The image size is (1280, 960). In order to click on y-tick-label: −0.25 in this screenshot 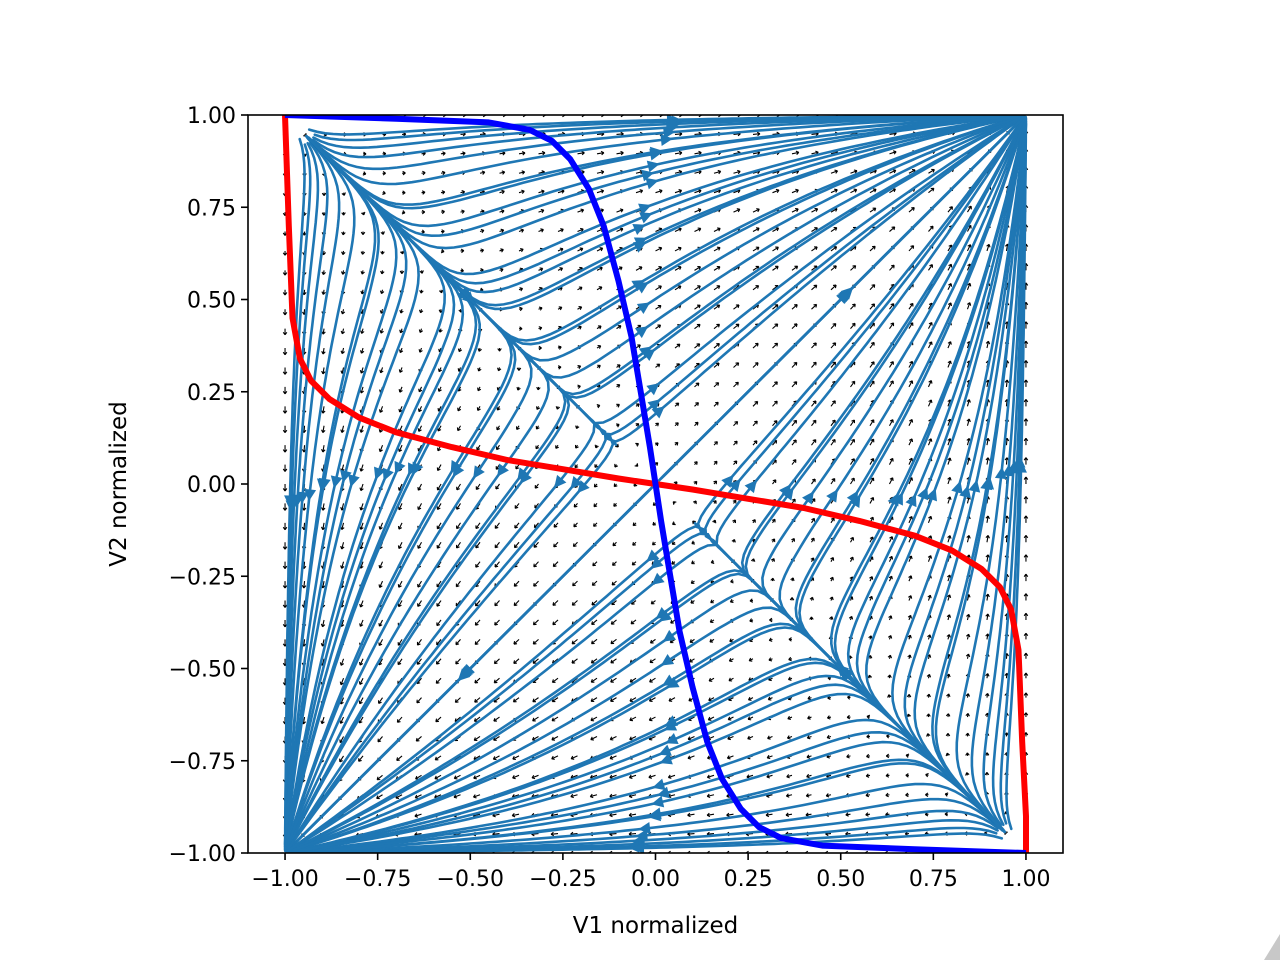, I will do `click(202, 577)`.